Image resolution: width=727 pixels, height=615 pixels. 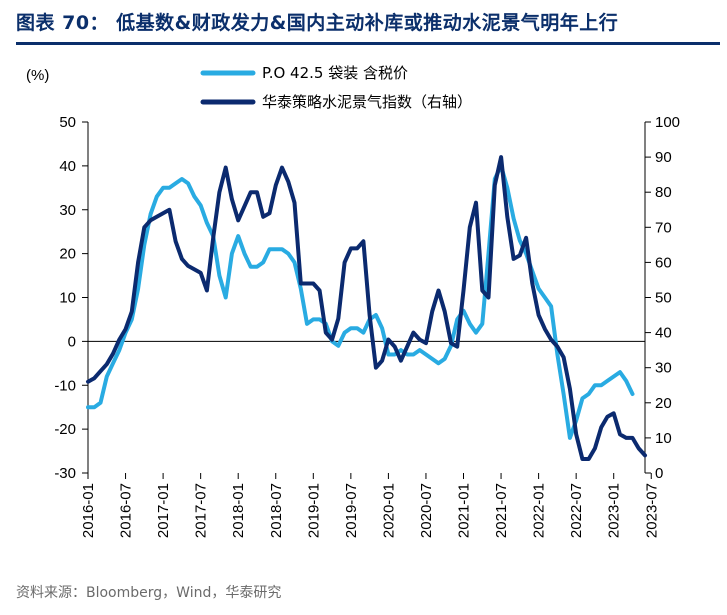 I want to click on x-axis-tick-label: 2021-07, so click(x=501, y=510).